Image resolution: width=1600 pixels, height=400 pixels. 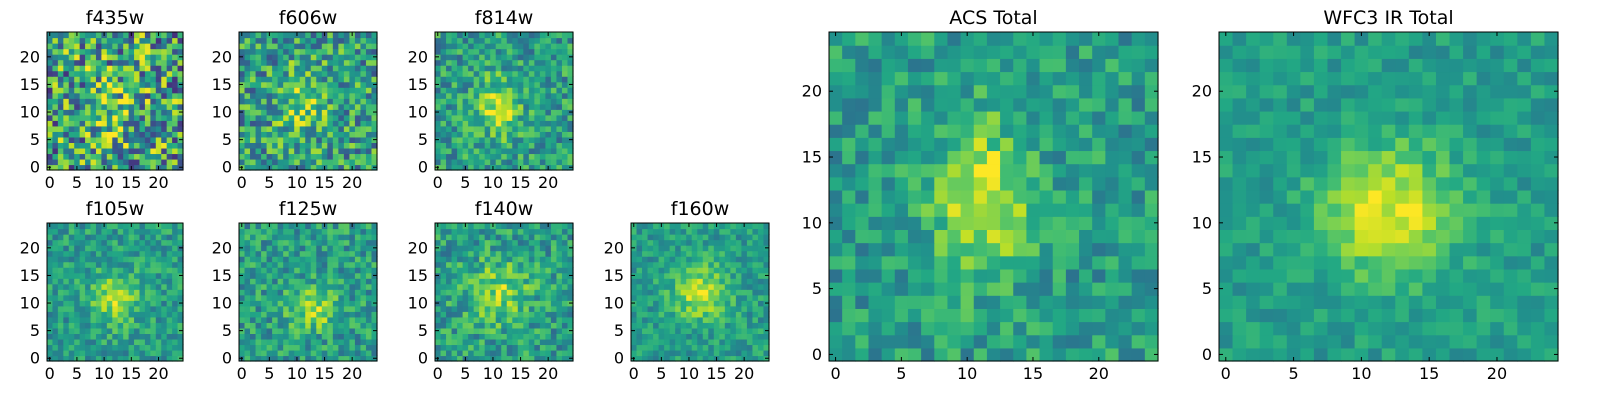 I want to click on x-tick-label: 10, so click(x=689, y=373).